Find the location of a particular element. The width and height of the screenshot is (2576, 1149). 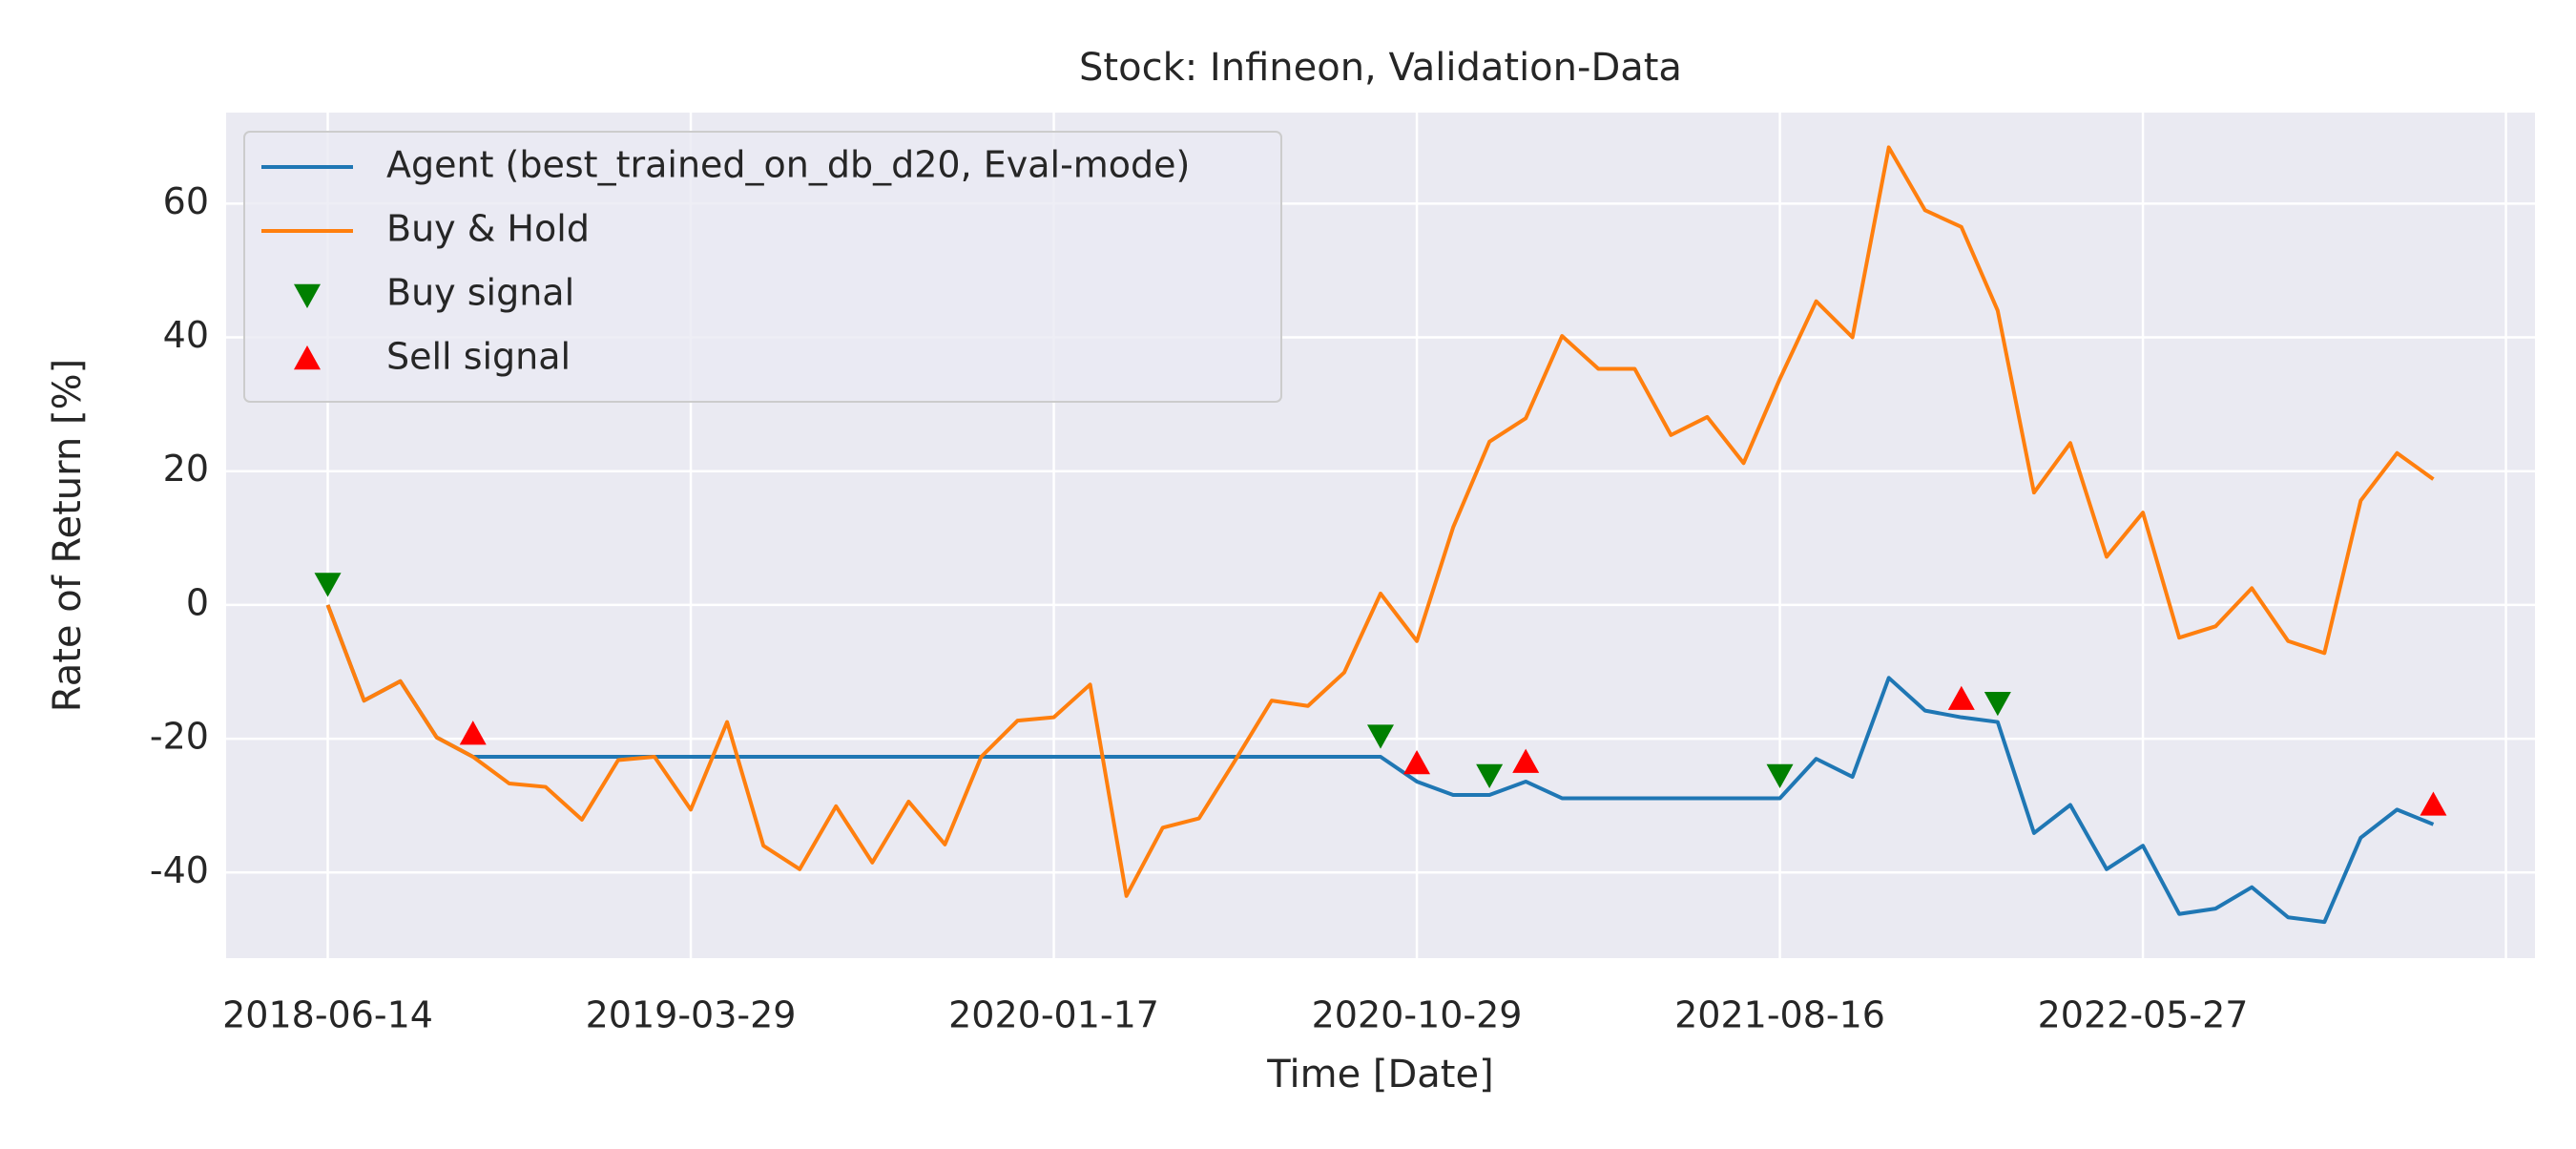

x-tick-label: 2018-06-14 is located at coordinates (327, 1015).